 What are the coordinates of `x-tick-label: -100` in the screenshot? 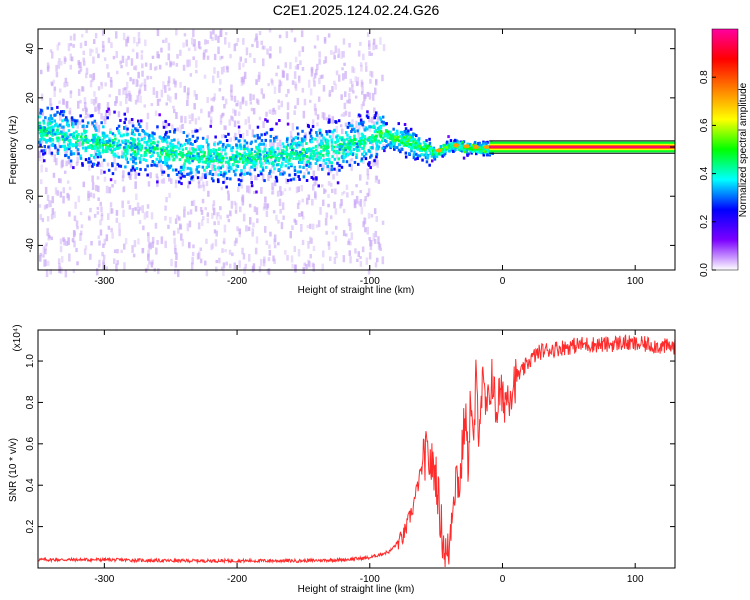 It's located at (370, 579).